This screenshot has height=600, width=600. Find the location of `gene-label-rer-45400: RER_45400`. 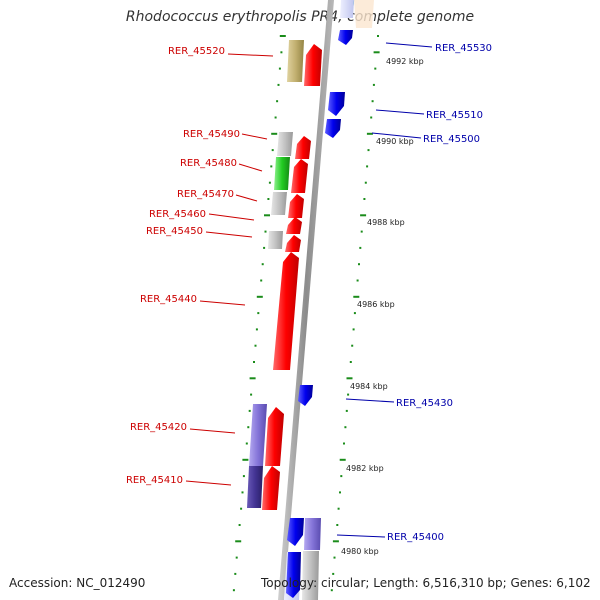

gene-label-rer-45400: RER_45400 is located at coordinates (415, 537).